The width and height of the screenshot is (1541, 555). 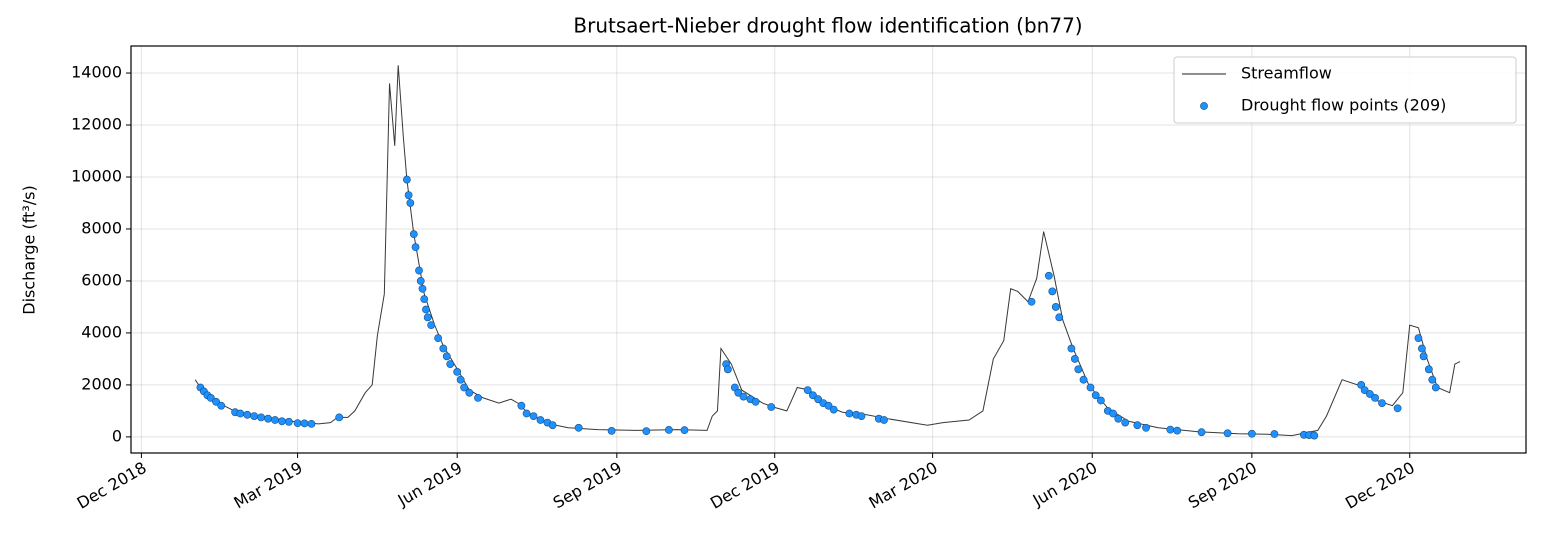 I want to click on legend-label: Drought flow points (209), so click(x=1343, y=105).